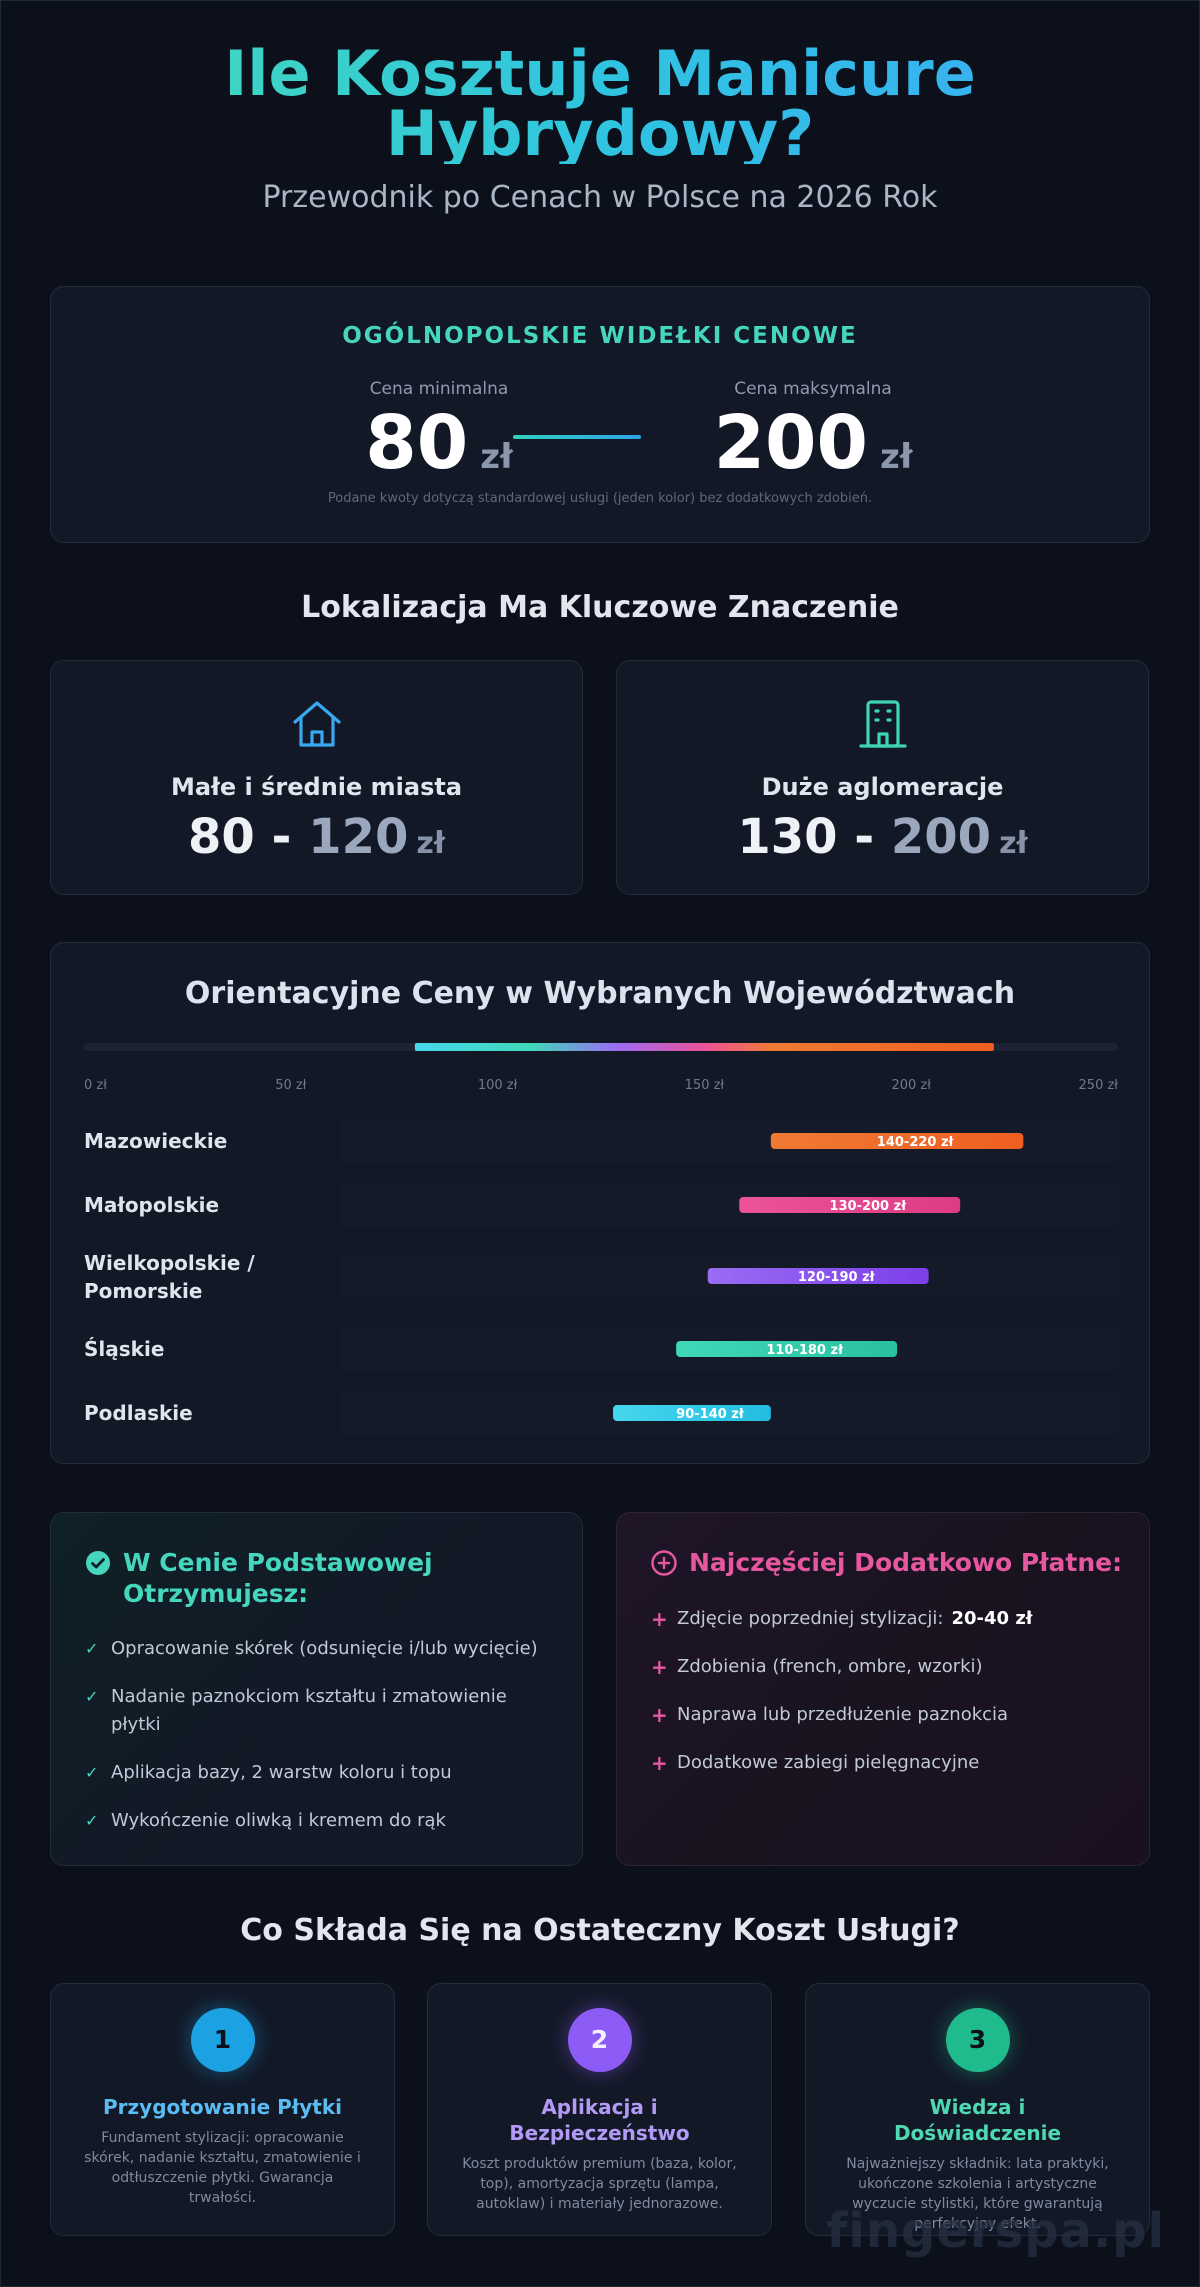 This screenshot has height=2287, width=1200. What do you see at coordinates (837, 1277) in the screenshot?
I see `data-label: 120-190 zł` at bounding box center [837, 1277].